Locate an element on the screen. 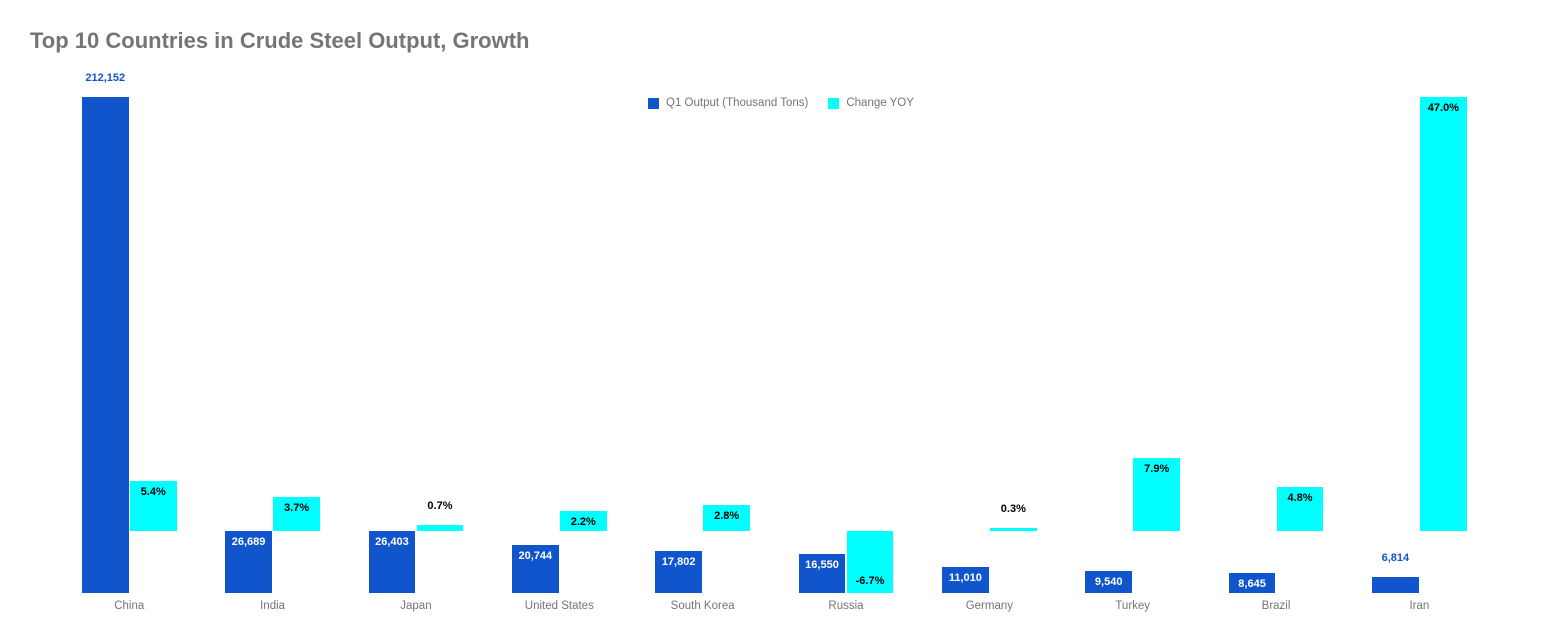  bar-q1-output-brazil is located at coordinates (1252, 582).